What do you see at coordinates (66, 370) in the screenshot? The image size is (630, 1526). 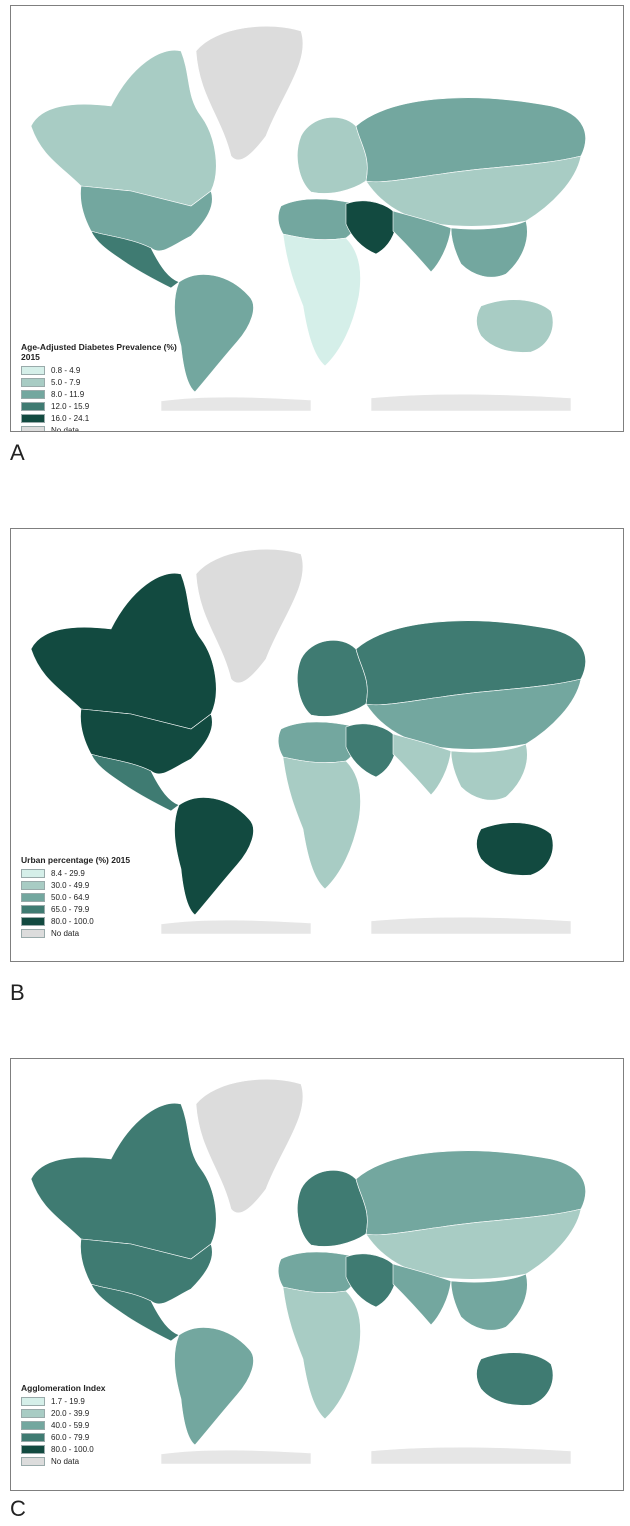 I see `legend-label: 0.8 - 4.9` at bounding box center [66, 370].